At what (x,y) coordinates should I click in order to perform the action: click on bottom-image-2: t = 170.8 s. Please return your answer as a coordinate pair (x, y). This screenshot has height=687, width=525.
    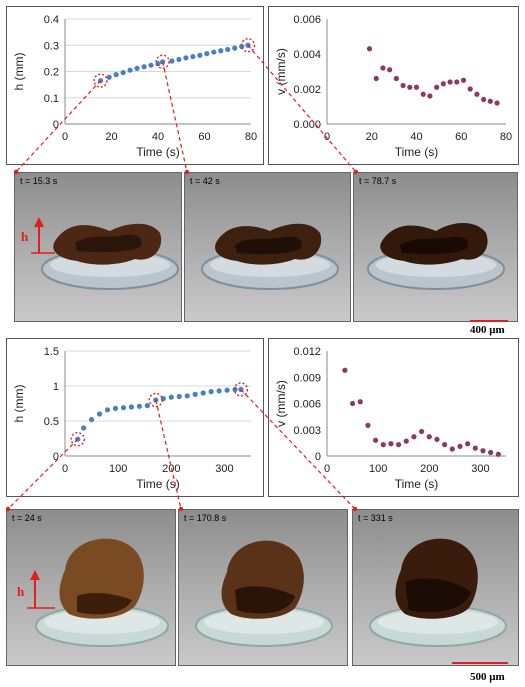
    Looking at the image, I should click on (263, 587).